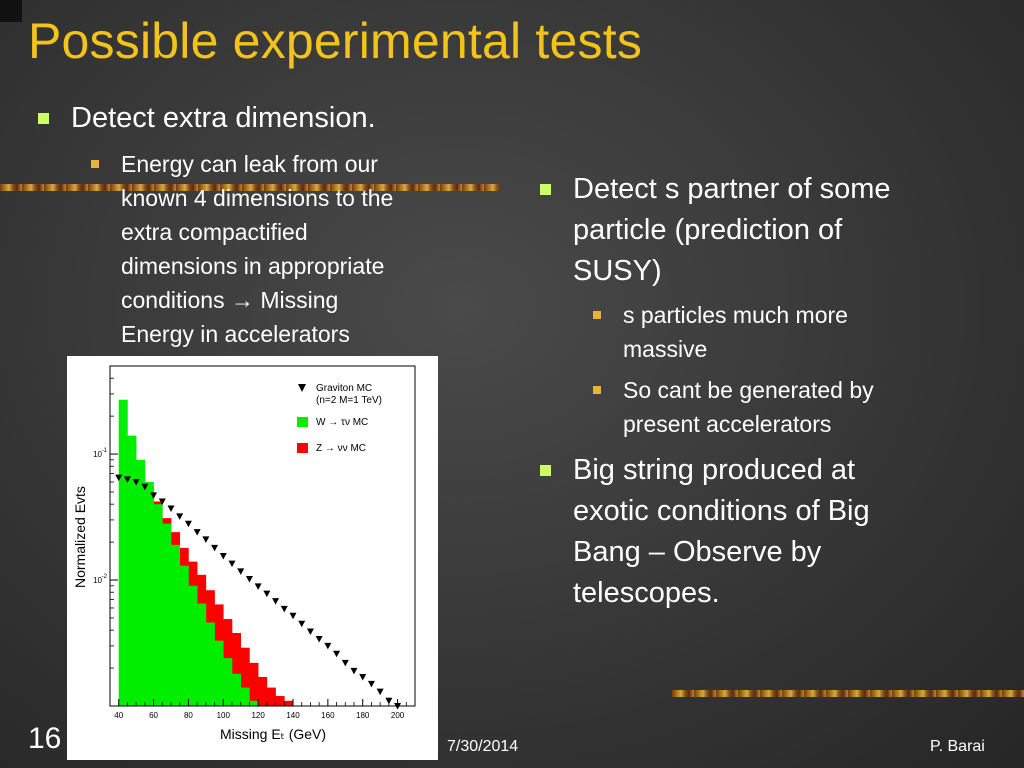 The height and width of the screenshot is (768, 1024). What do you see at coordinates (105, 451) in the screenshot?
I see `y-tick-exponent: -1` at bounding box center [105, 451].